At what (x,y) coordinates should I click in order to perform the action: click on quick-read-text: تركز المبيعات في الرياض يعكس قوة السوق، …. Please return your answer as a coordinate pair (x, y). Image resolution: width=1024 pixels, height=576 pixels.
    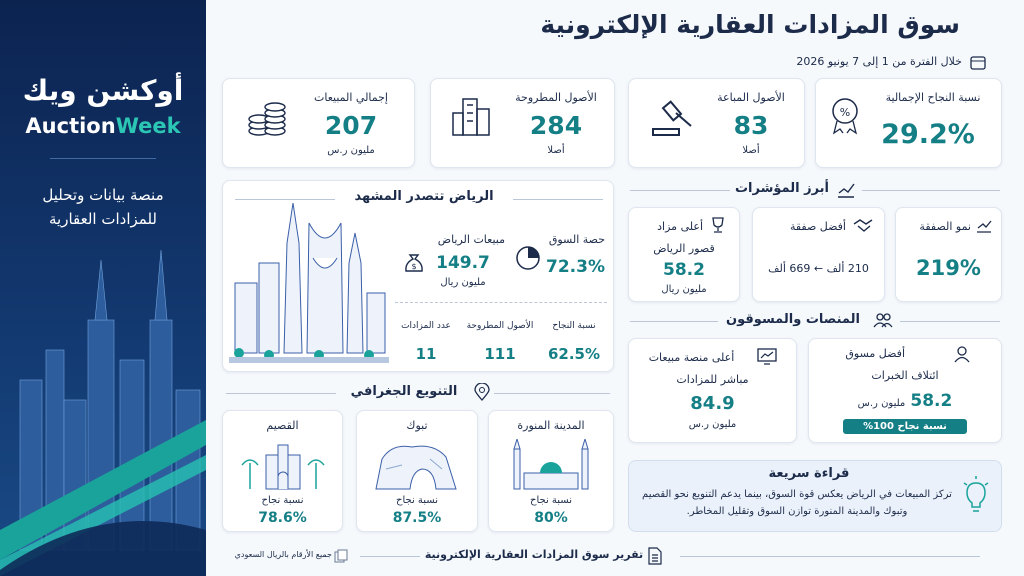
    Looking at the image, I should click on (797, 503).